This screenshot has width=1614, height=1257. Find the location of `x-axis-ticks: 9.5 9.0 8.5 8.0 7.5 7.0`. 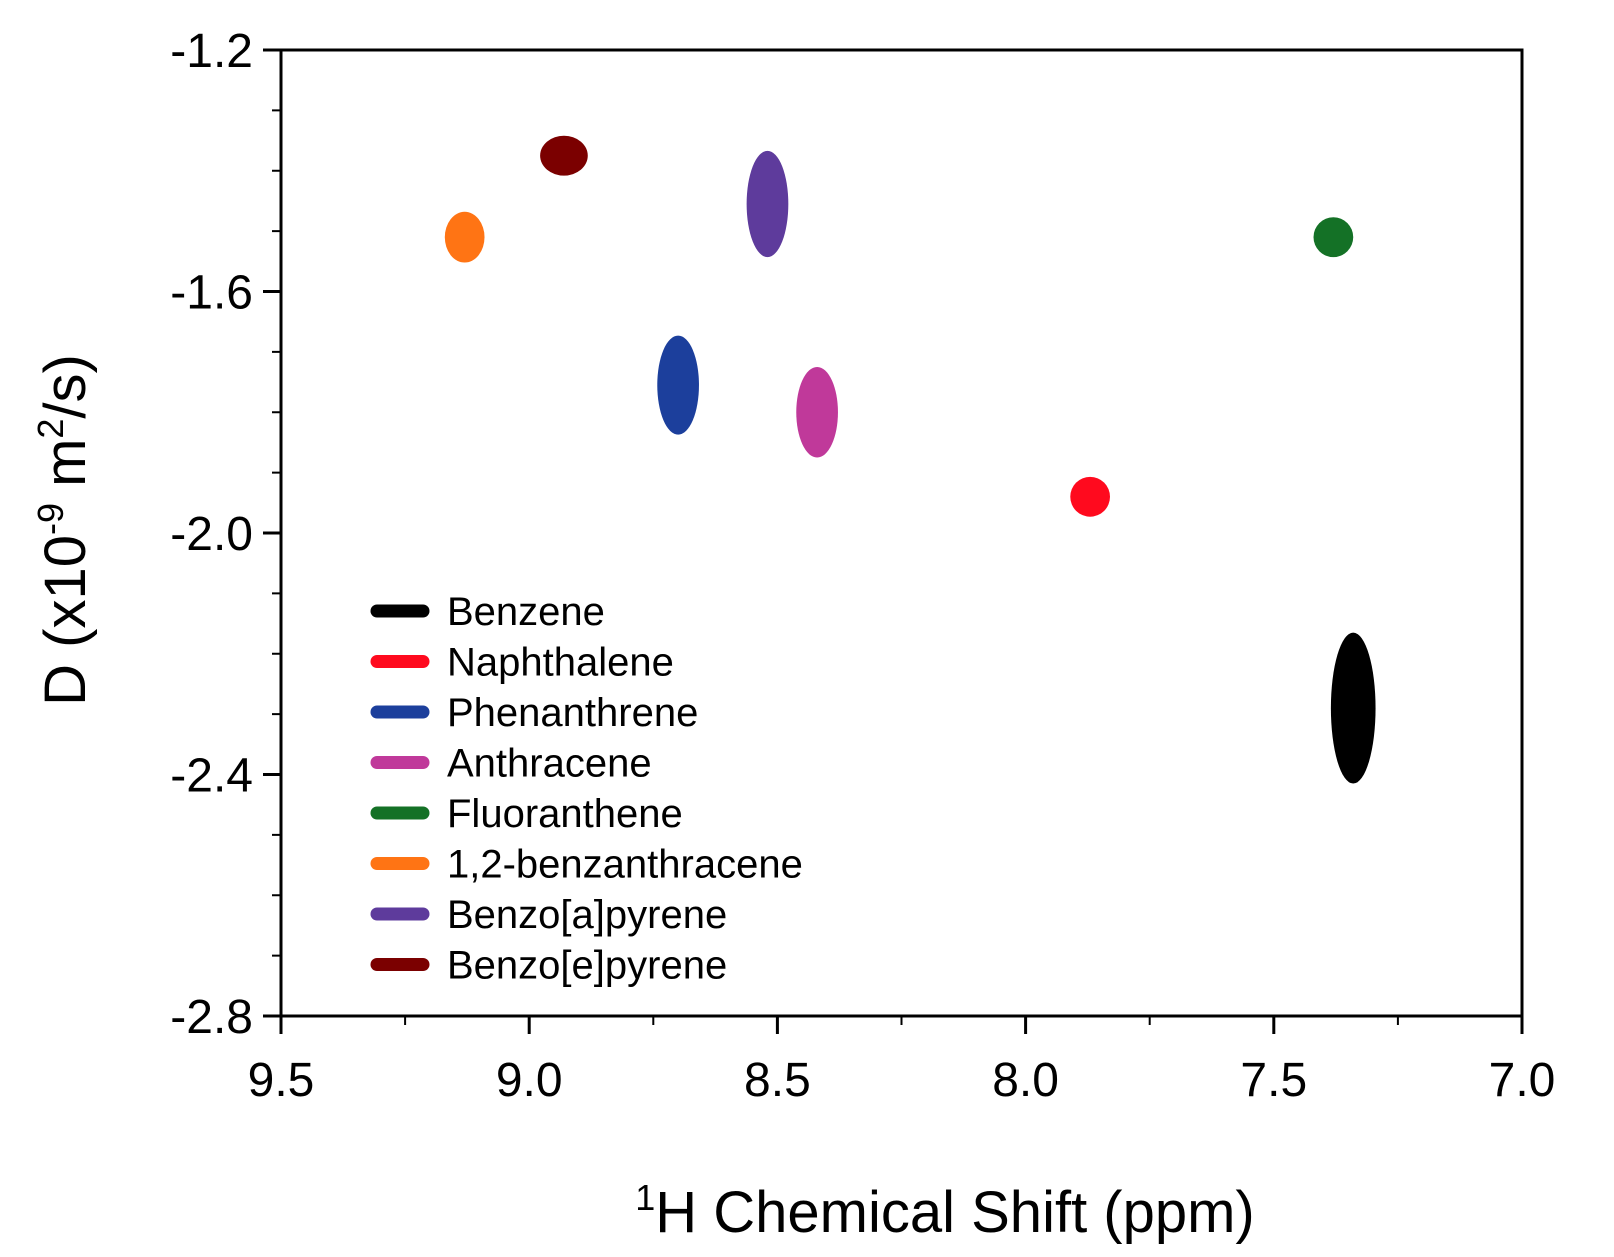

x-axis-ticks: 9.5 9.0 8.5 8.0 7.5 7.0 is located at coordinates (902, 1061).